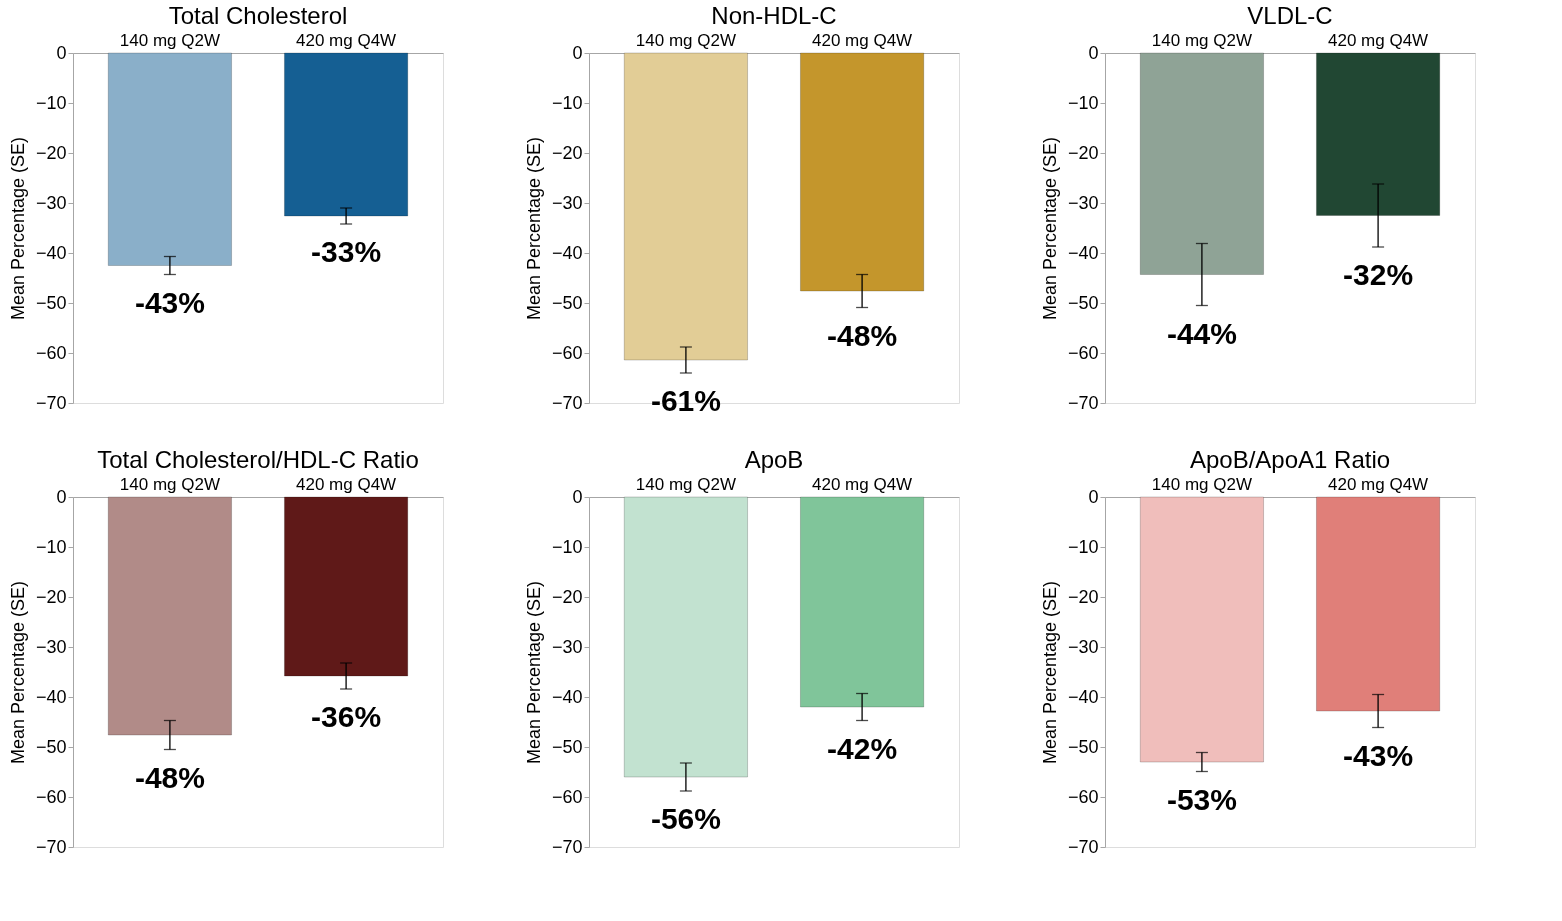 This screenshot has width=1562, height=921. Describe the element at coordinates (774, 15) in the screenshot. I see `chart-title: Non-HDL-C` at that location.